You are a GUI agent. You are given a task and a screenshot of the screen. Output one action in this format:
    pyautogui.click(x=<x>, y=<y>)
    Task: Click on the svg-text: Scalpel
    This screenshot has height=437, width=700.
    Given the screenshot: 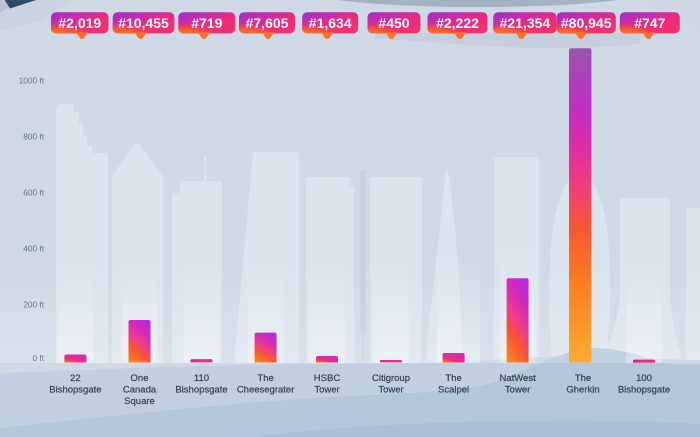 What is the action you would take?
    pyautogui.click(x=453, y=390)
    